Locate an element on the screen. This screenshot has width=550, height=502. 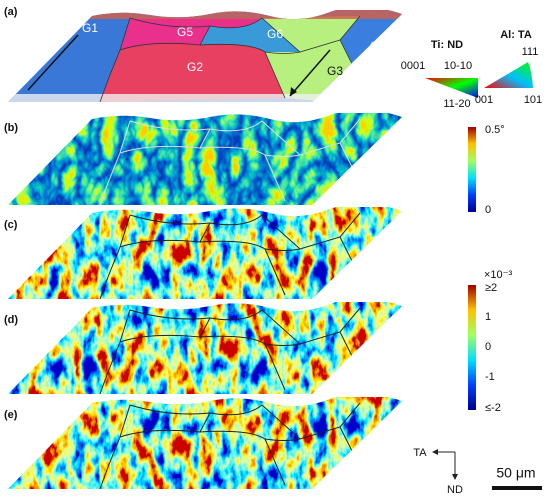
legend-title: Ti: ND is located at coordinates (447, 45).